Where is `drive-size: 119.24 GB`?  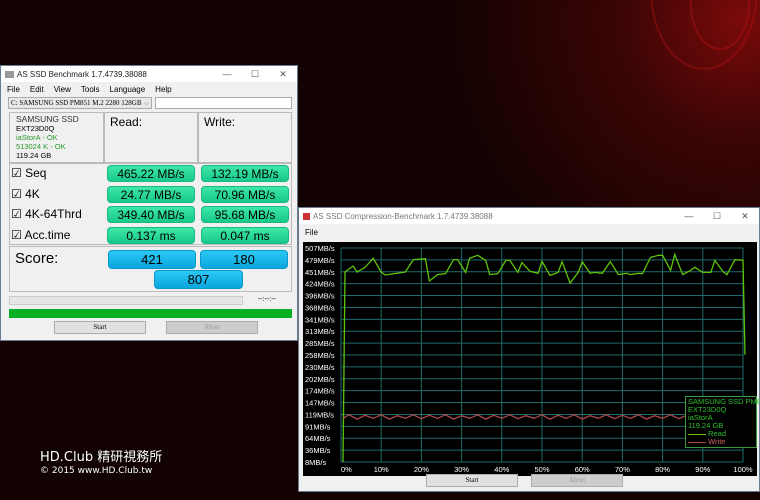
drive-size: 119.24 GB is located at coordinates (34, 155).